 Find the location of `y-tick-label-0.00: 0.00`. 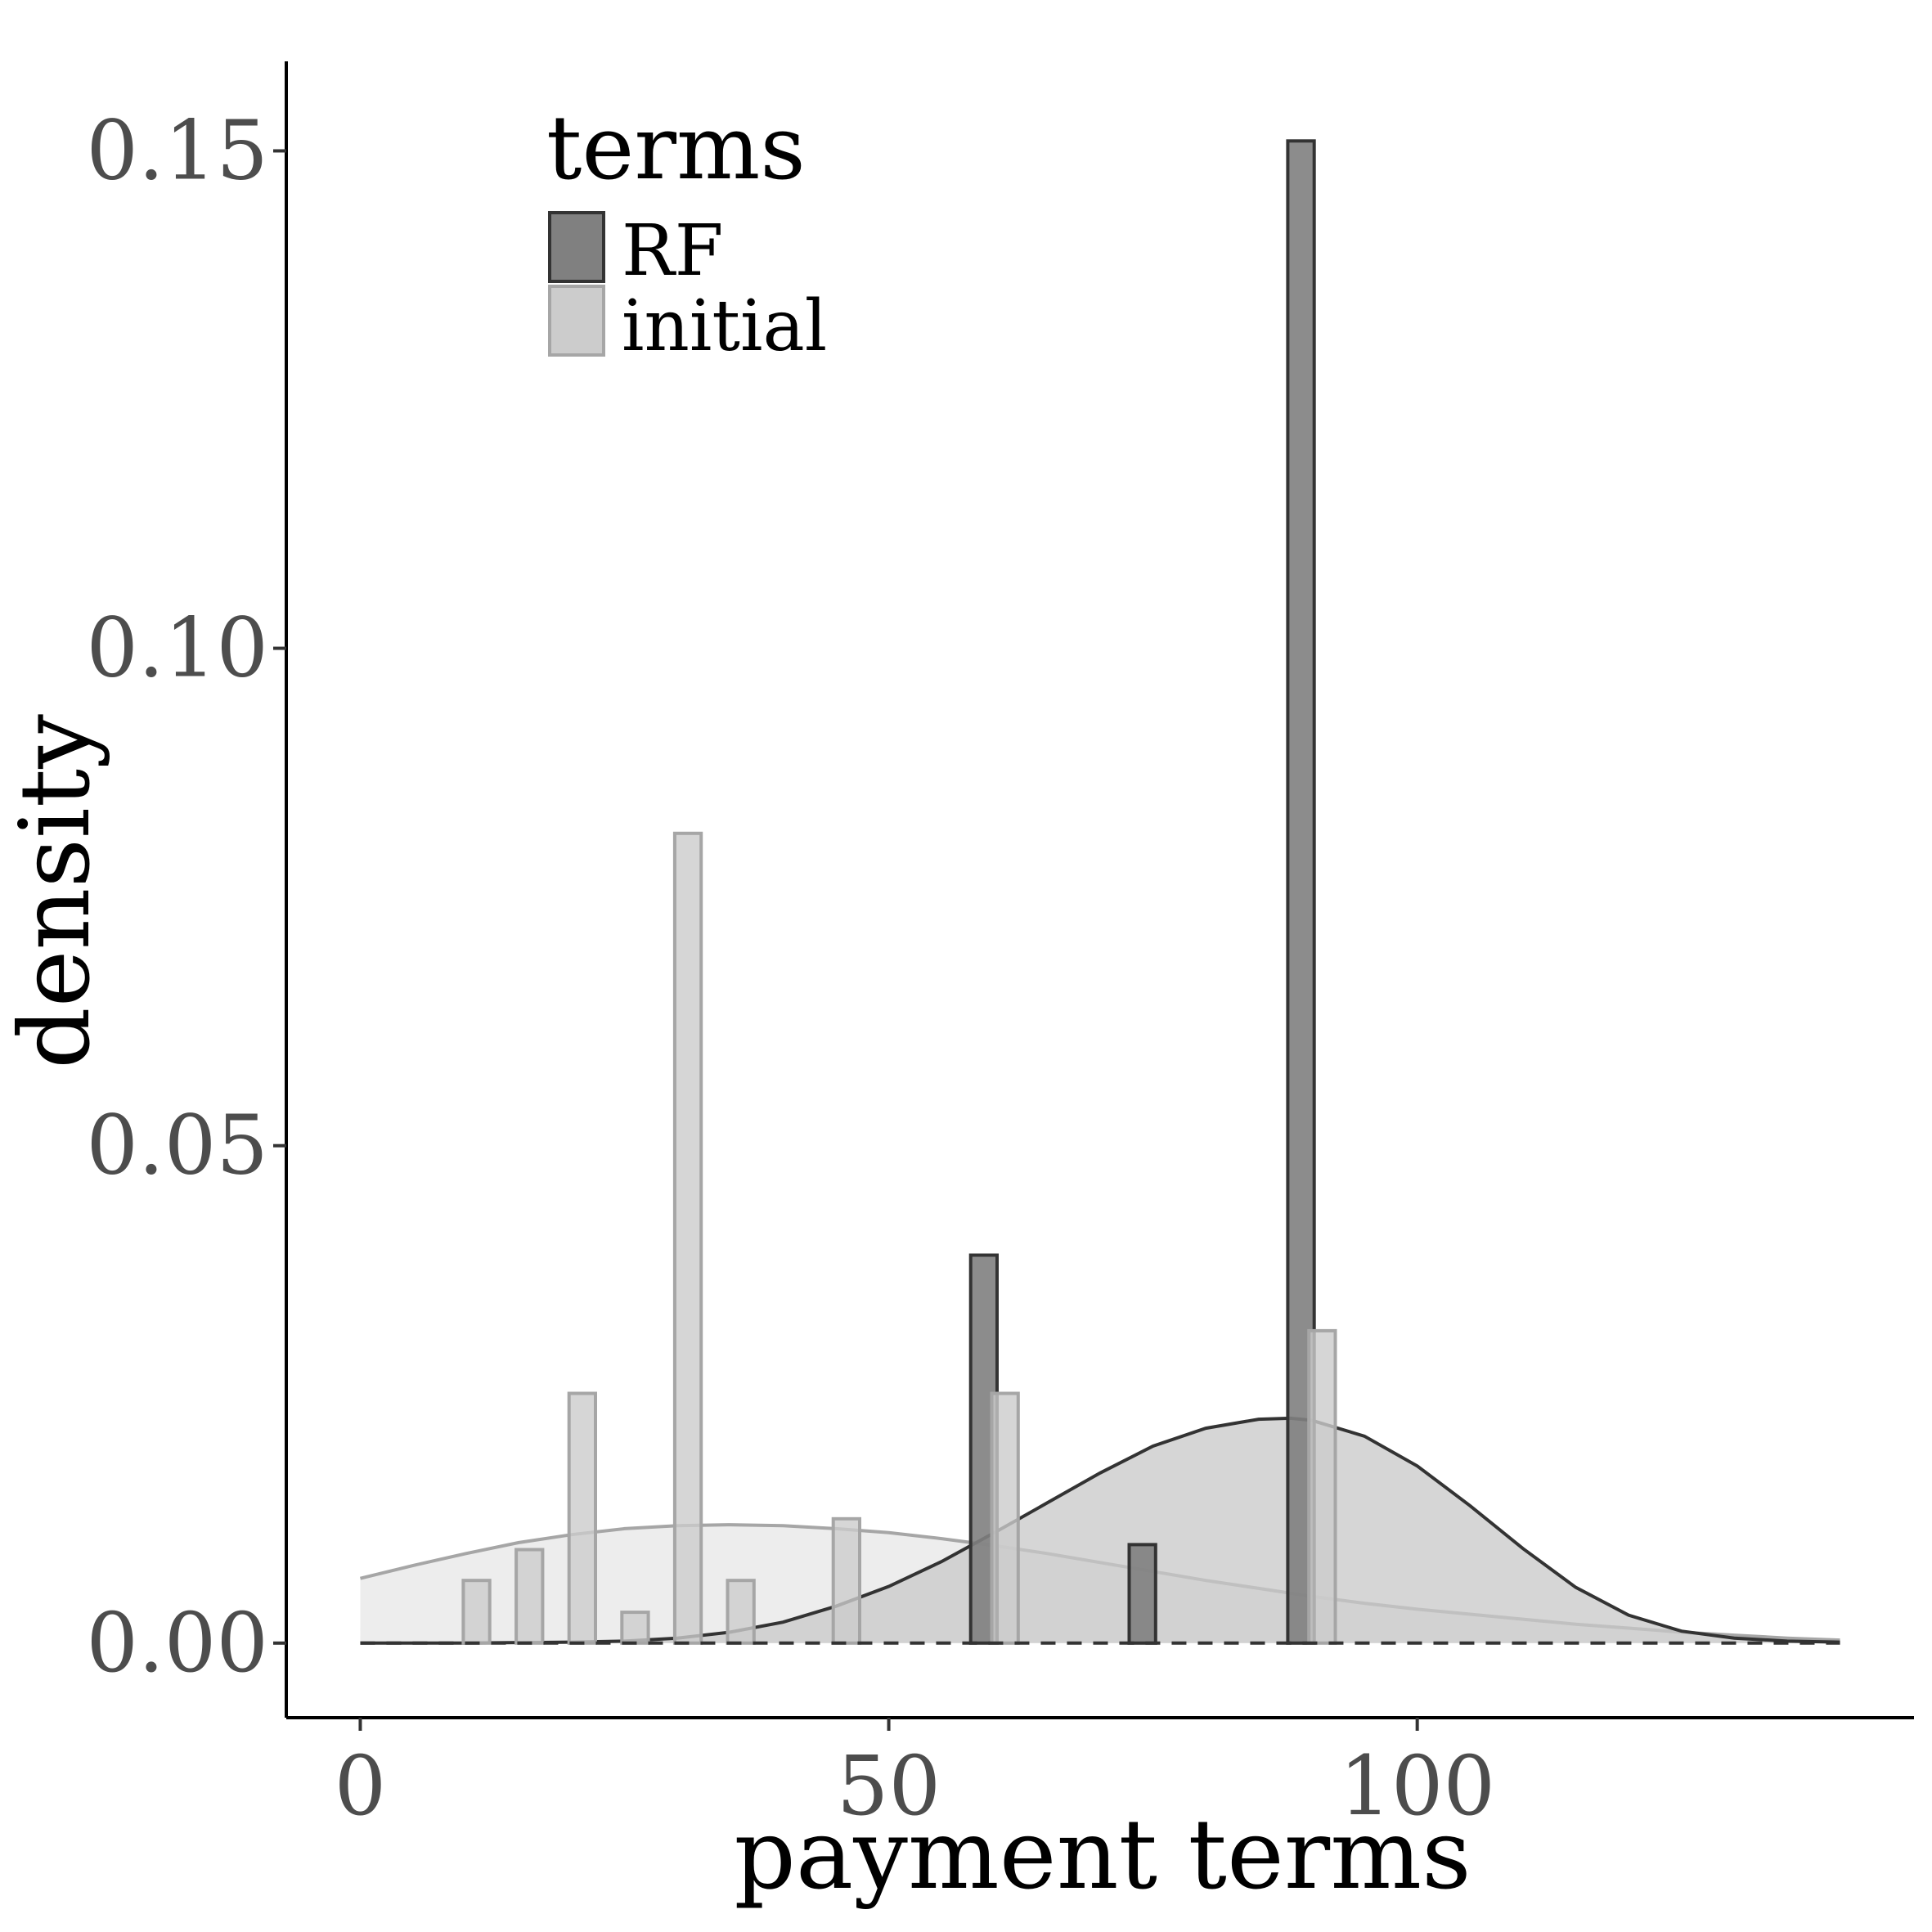

y-tick-label-0.00: 0.00 is located at coordinates (177, 1643).